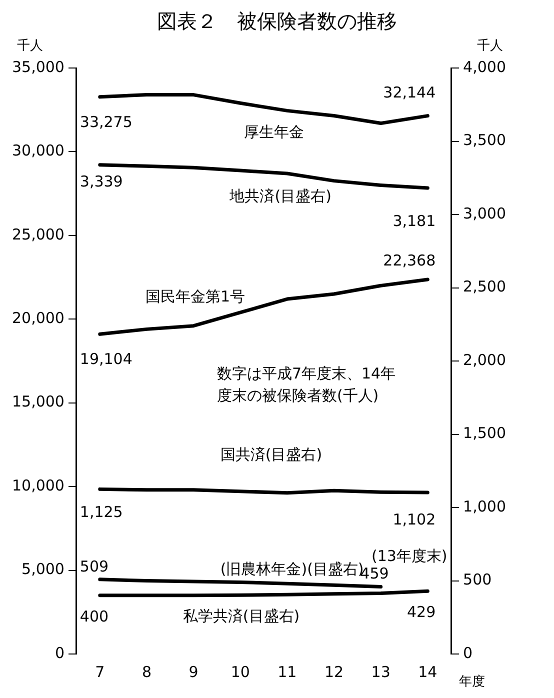 The image size is (554, 698). Describe the element at coordinates (59, 653) in the screenshot. I see `y-tick-label: 0` at that location.